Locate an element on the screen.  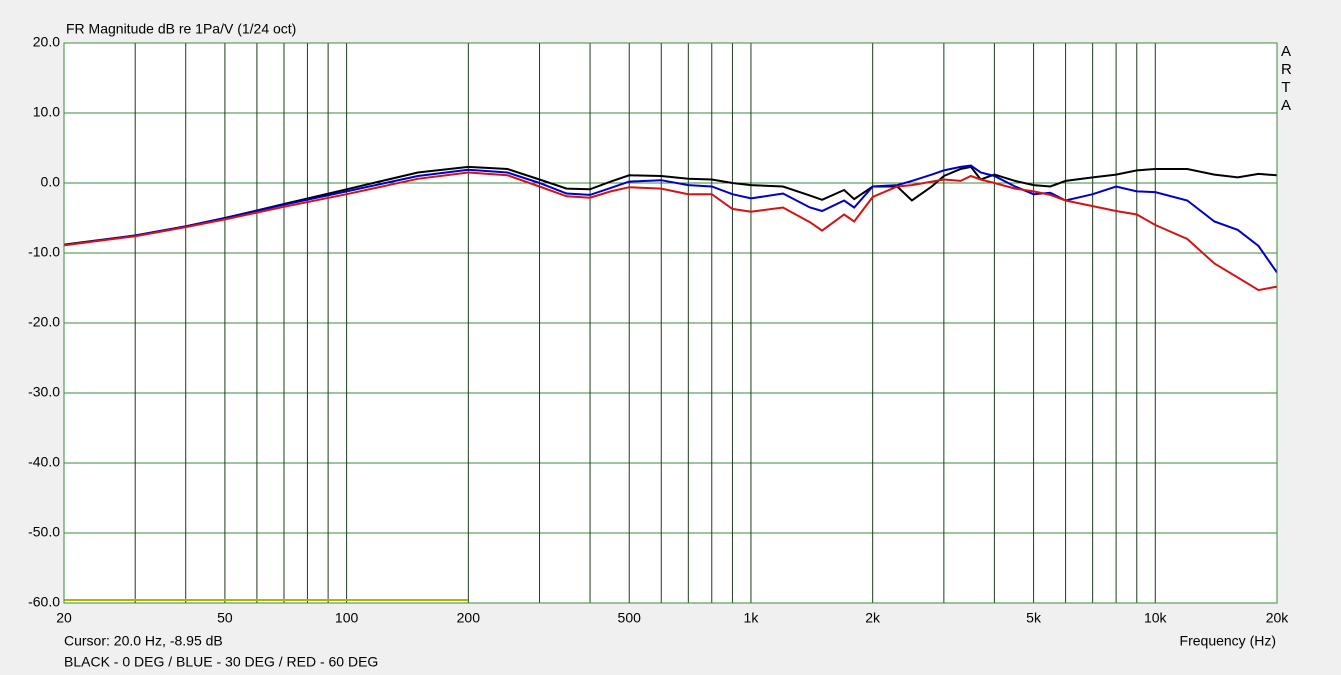
x-tick-label: 20 is located at coordinates (64, 618).